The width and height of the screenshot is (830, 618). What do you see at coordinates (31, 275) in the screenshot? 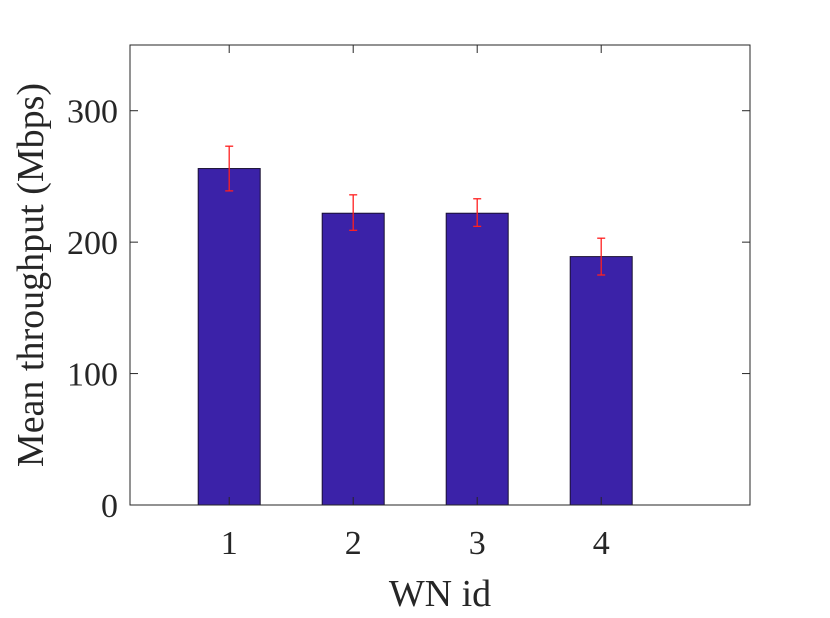
I see `y-axis-label: Mean throughput (Mbps)` at bounding box center [31, 275].